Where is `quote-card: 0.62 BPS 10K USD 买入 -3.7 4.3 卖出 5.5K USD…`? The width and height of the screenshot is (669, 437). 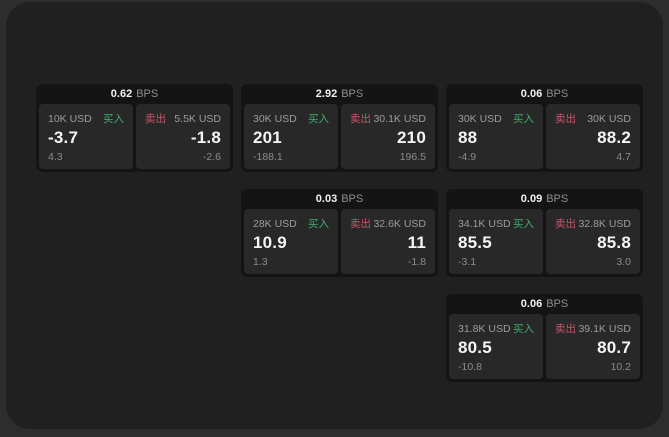
quote-card: 0.62 BPS 10K USD 买入 -3.7 4.3 卖出 5.5K USD… is located at coordinates (134, 128).